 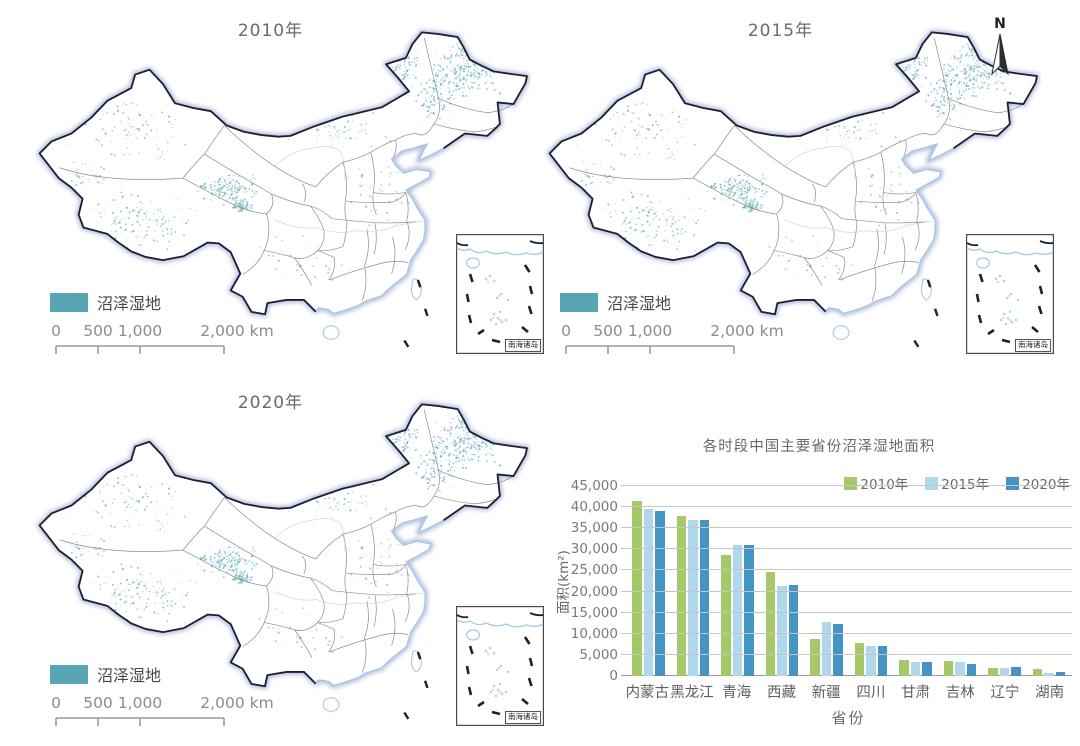 I want to click on legend-item-2020年: 2020年, so click(x=1038, y=483).